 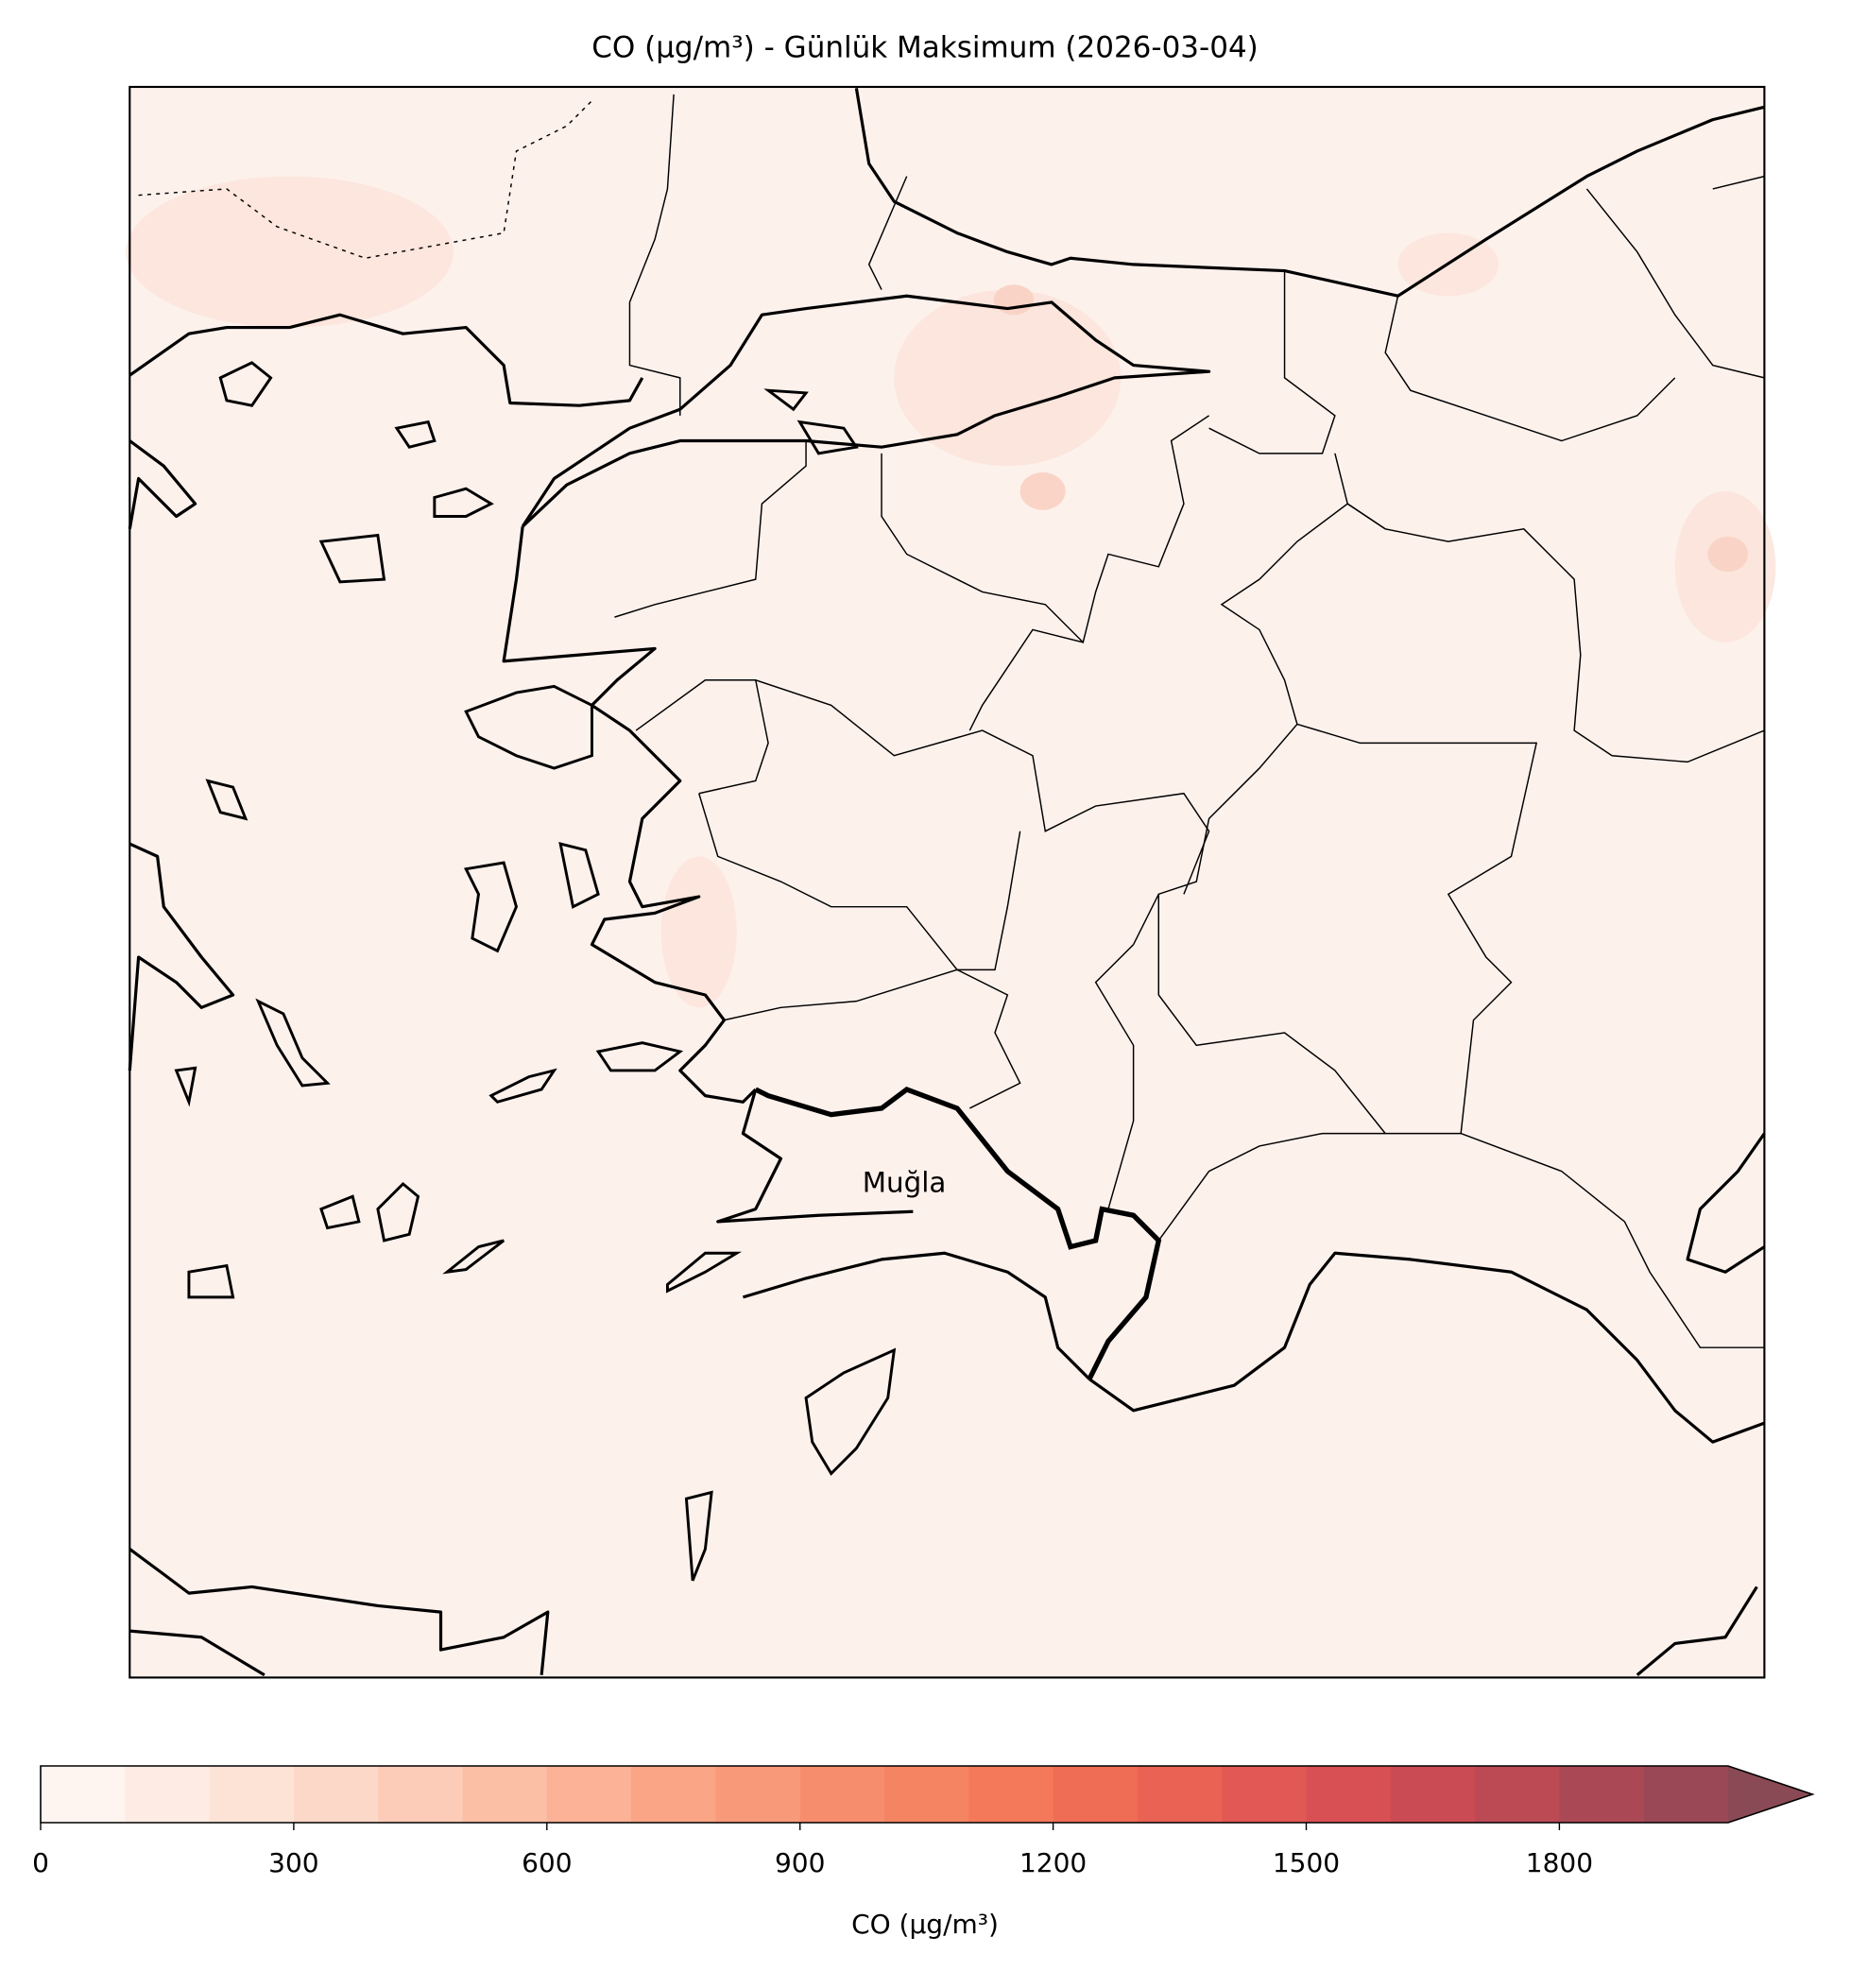 I want to click on map-annotation: Muğla, so click(x=905, y=1182).